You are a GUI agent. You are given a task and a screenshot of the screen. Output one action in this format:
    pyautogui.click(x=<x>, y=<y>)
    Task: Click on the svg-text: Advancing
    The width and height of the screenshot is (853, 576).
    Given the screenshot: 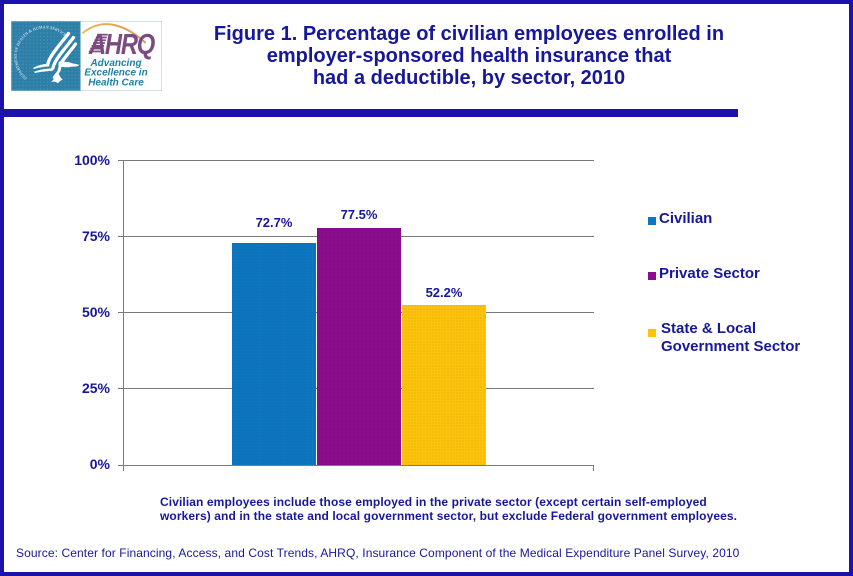 What is the action you would take?
    pyautogui.click(x=115, y=63)
    